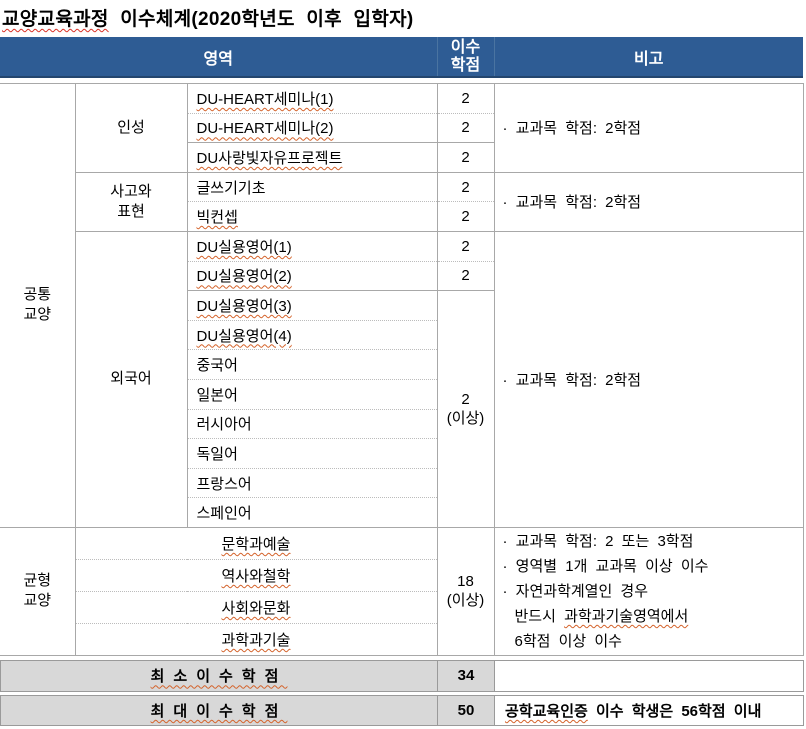 This screenshot has width=806, height=729. Describe the element at coordinates (311, 157) in the screenshot. I see `course-cell: DU사랑빛자유프로젝트` at that location.